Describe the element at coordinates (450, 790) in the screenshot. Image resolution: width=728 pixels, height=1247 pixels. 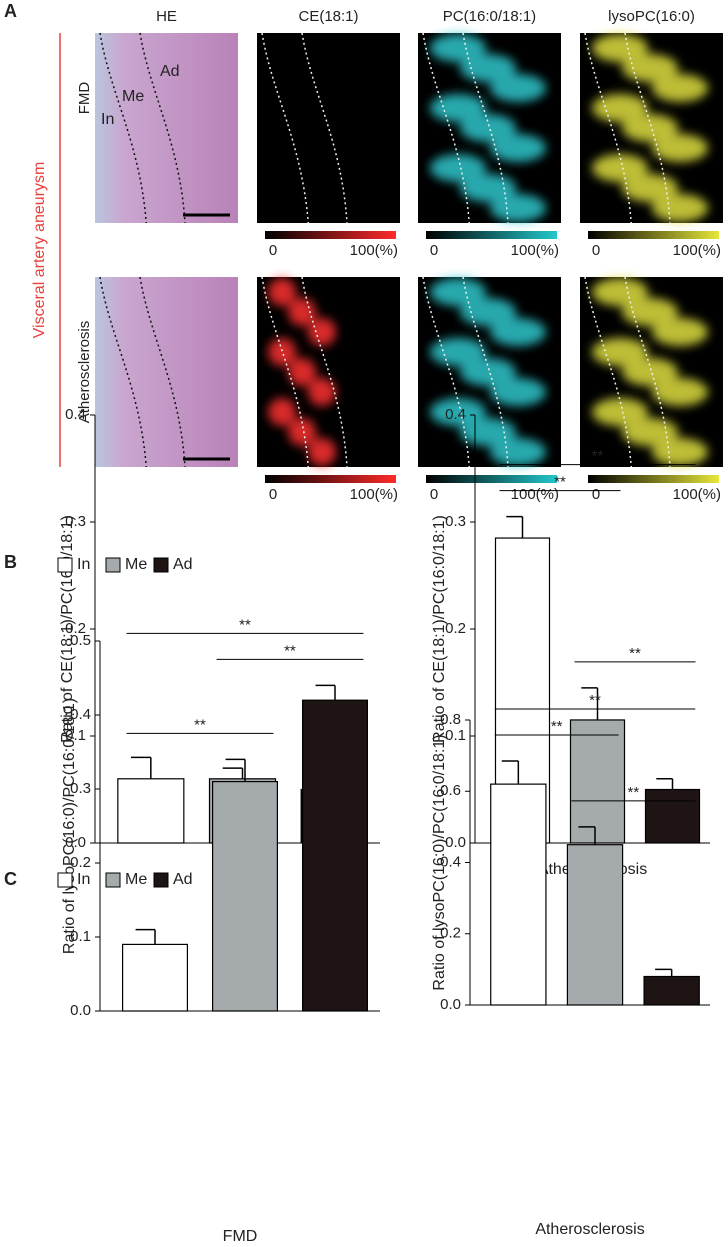
I see `y-tick-label: 0.6` at that location.